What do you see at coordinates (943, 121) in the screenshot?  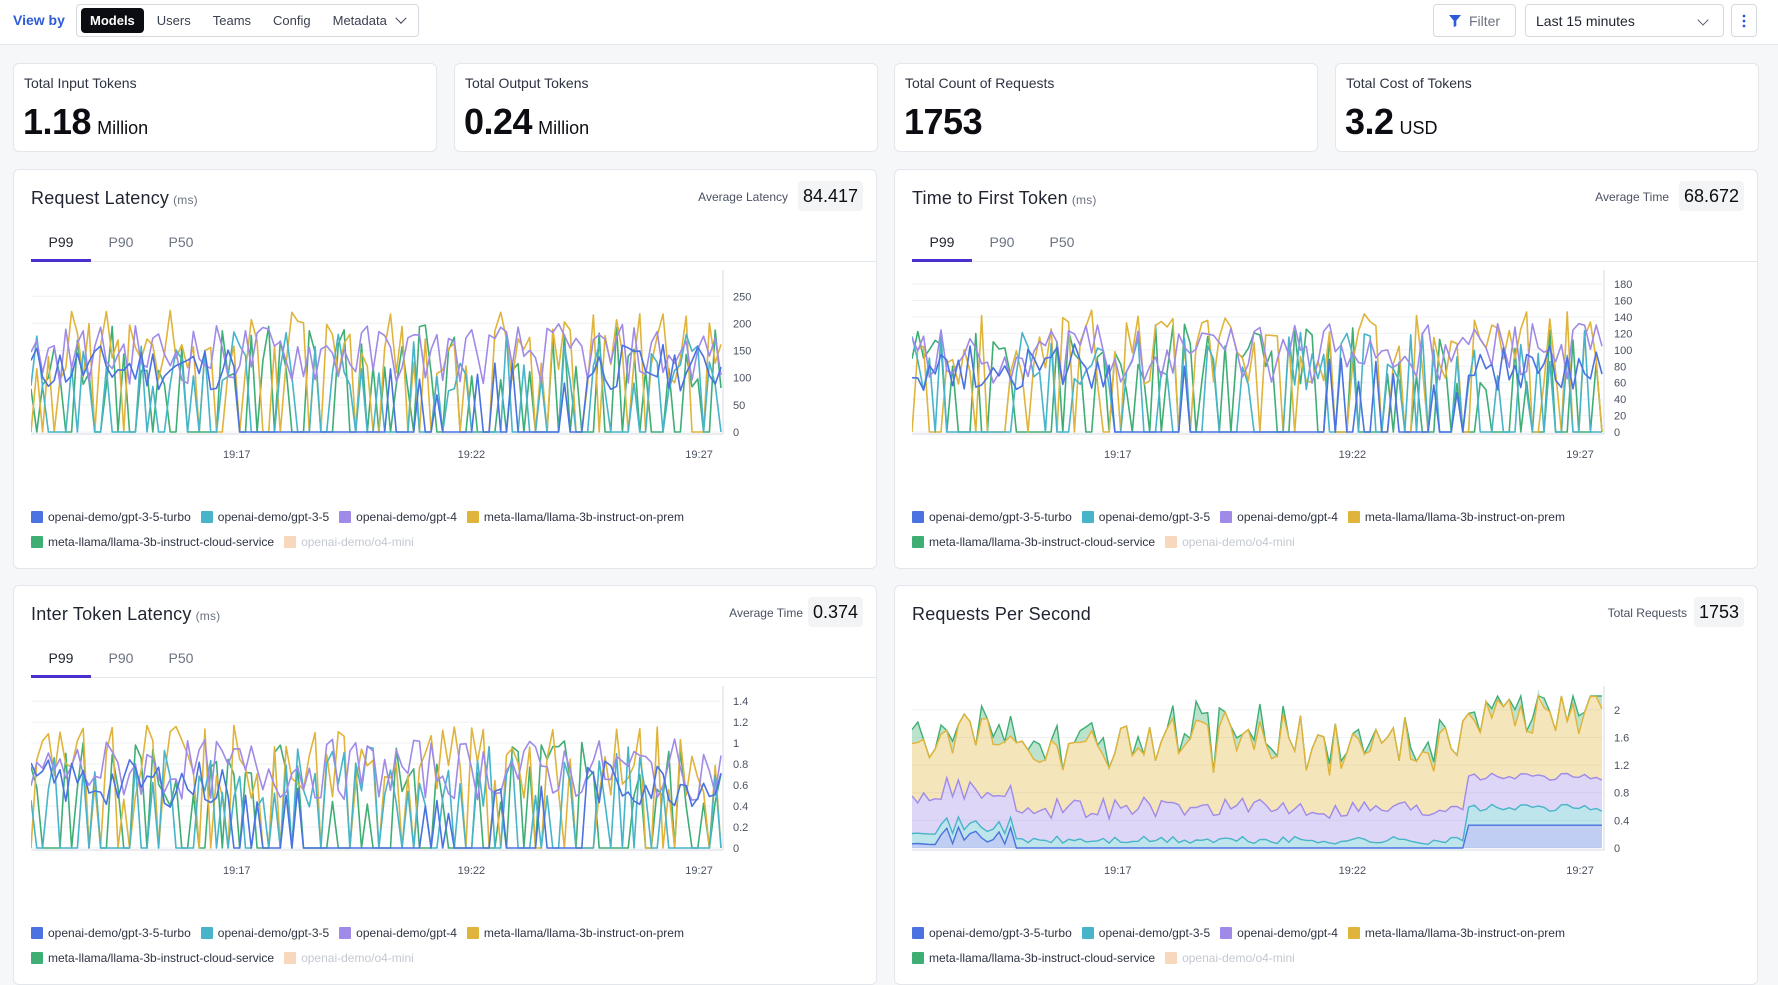 I see `stat-number: 1753` at bounding box center [943, 121].